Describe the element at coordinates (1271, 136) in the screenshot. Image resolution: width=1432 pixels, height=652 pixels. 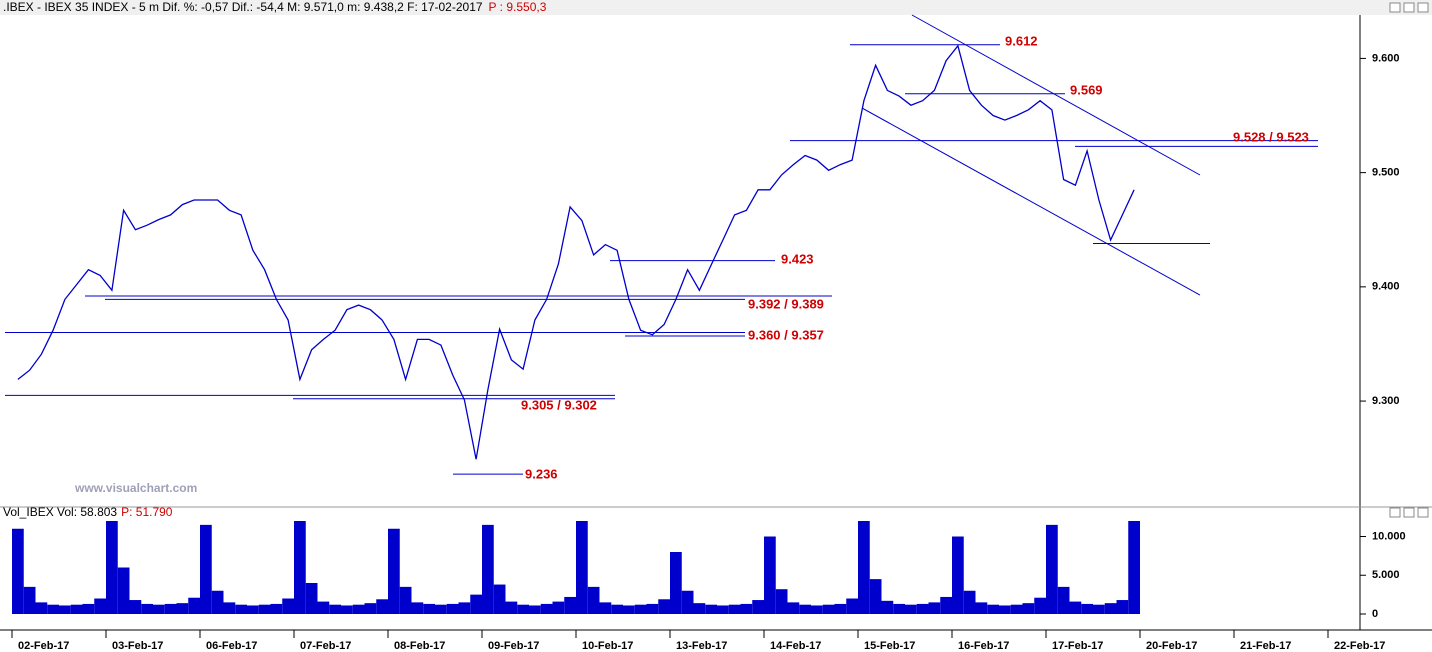
I see `level-label: 9.528 / 9.523` at that location.